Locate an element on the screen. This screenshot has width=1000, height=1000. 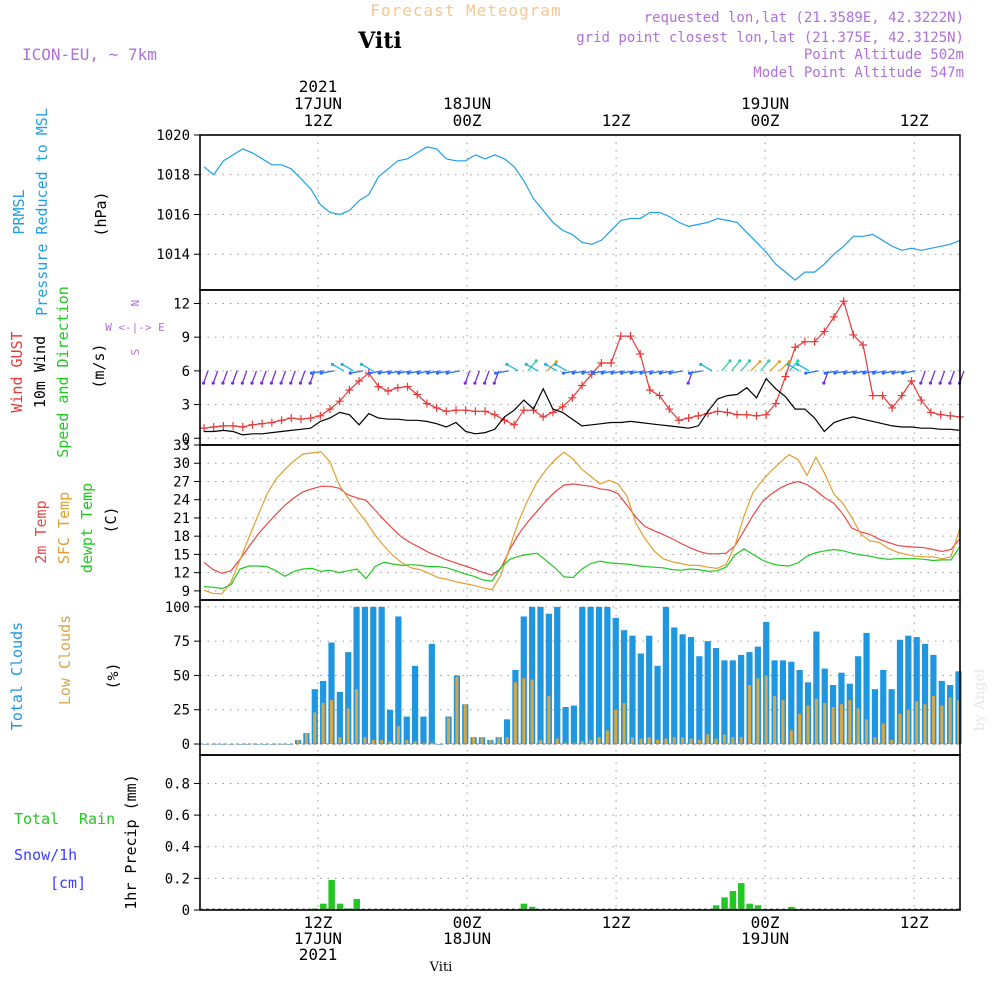
pressure-msl-label: Pressure Reduced to MSL is located at coordinates (42, 212).